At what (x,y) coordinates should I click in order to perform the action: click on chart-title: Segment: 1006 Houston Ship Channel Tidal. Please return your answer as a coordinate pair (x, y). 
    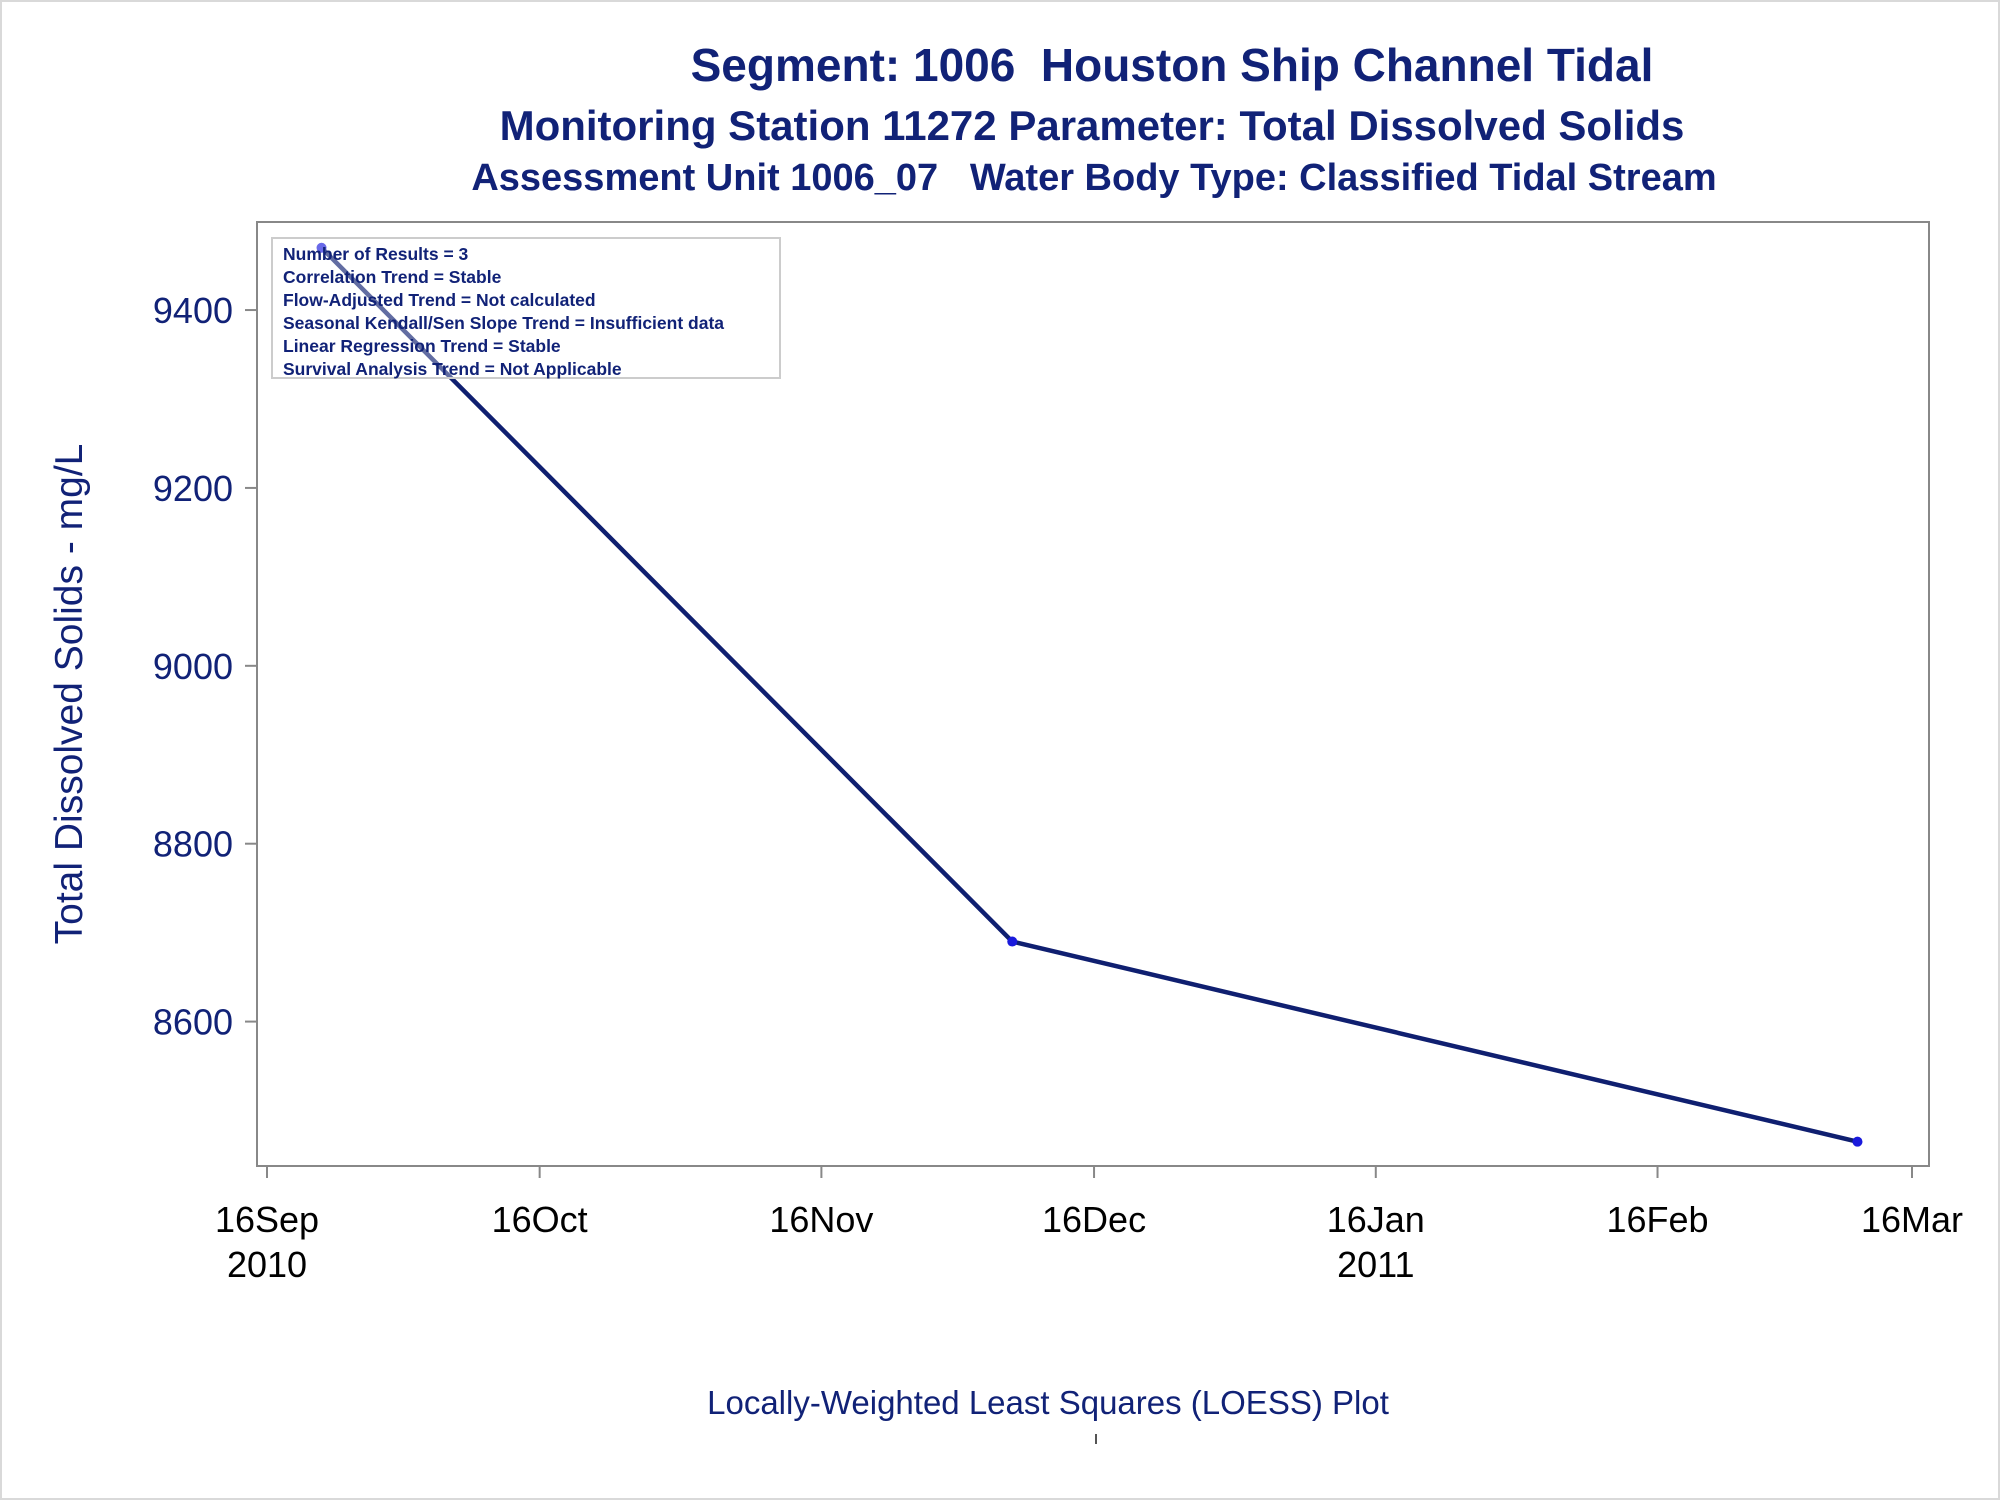
    Looking at the image, I should click on (1172, 65).